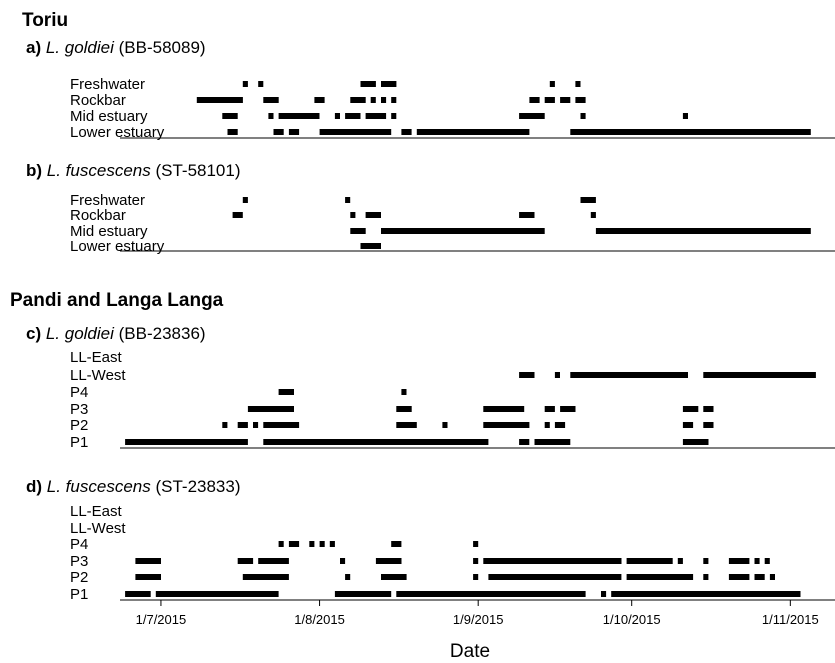 The width and height of the screenshot is (835, 663). What do you see at coordinates (161, 619) in the screenshot?
I see `x-tick-label: 1/7/2015` at bounding box center [161, 619].